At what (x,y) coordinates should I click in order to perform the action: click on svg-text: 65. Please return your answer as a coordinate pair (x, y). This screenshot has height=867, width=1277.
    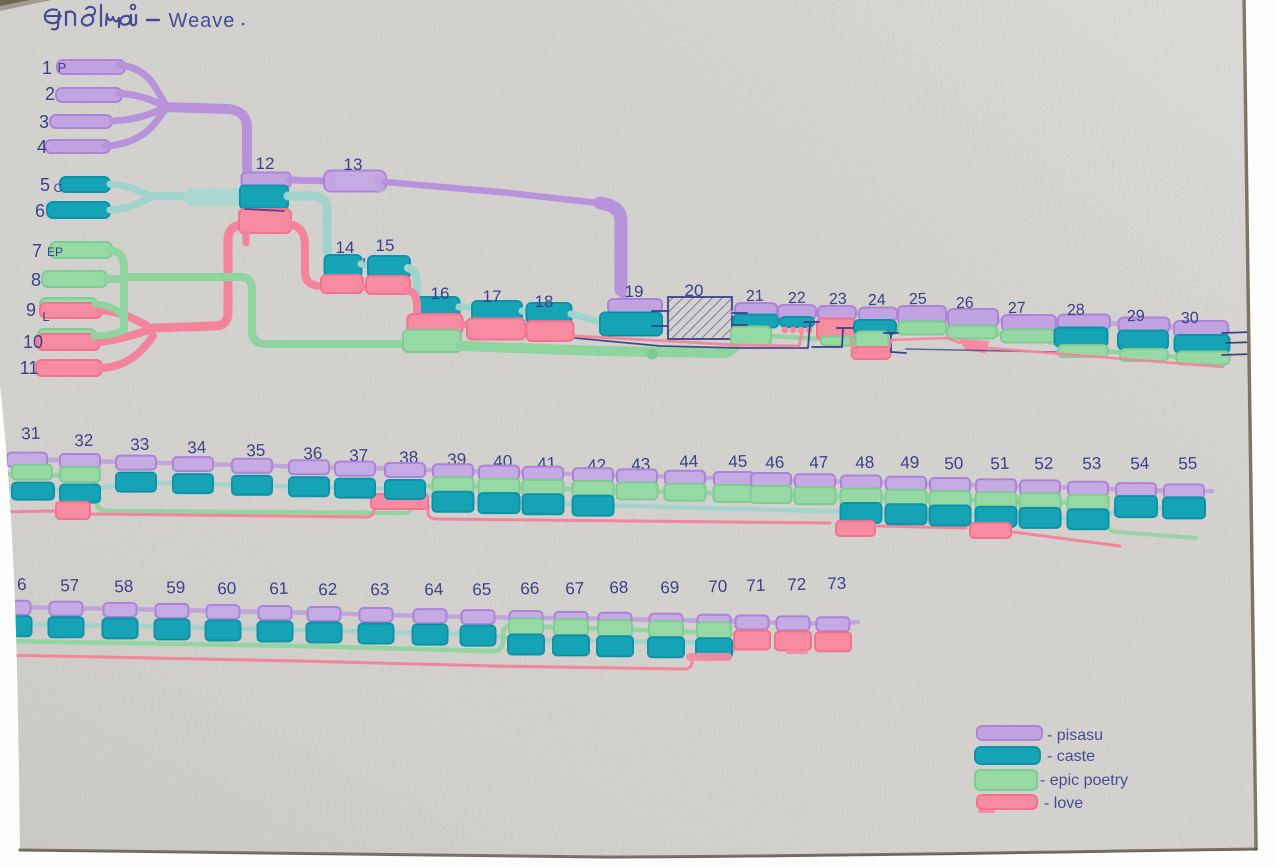
    Looking at the image, I should click on (482, 590).